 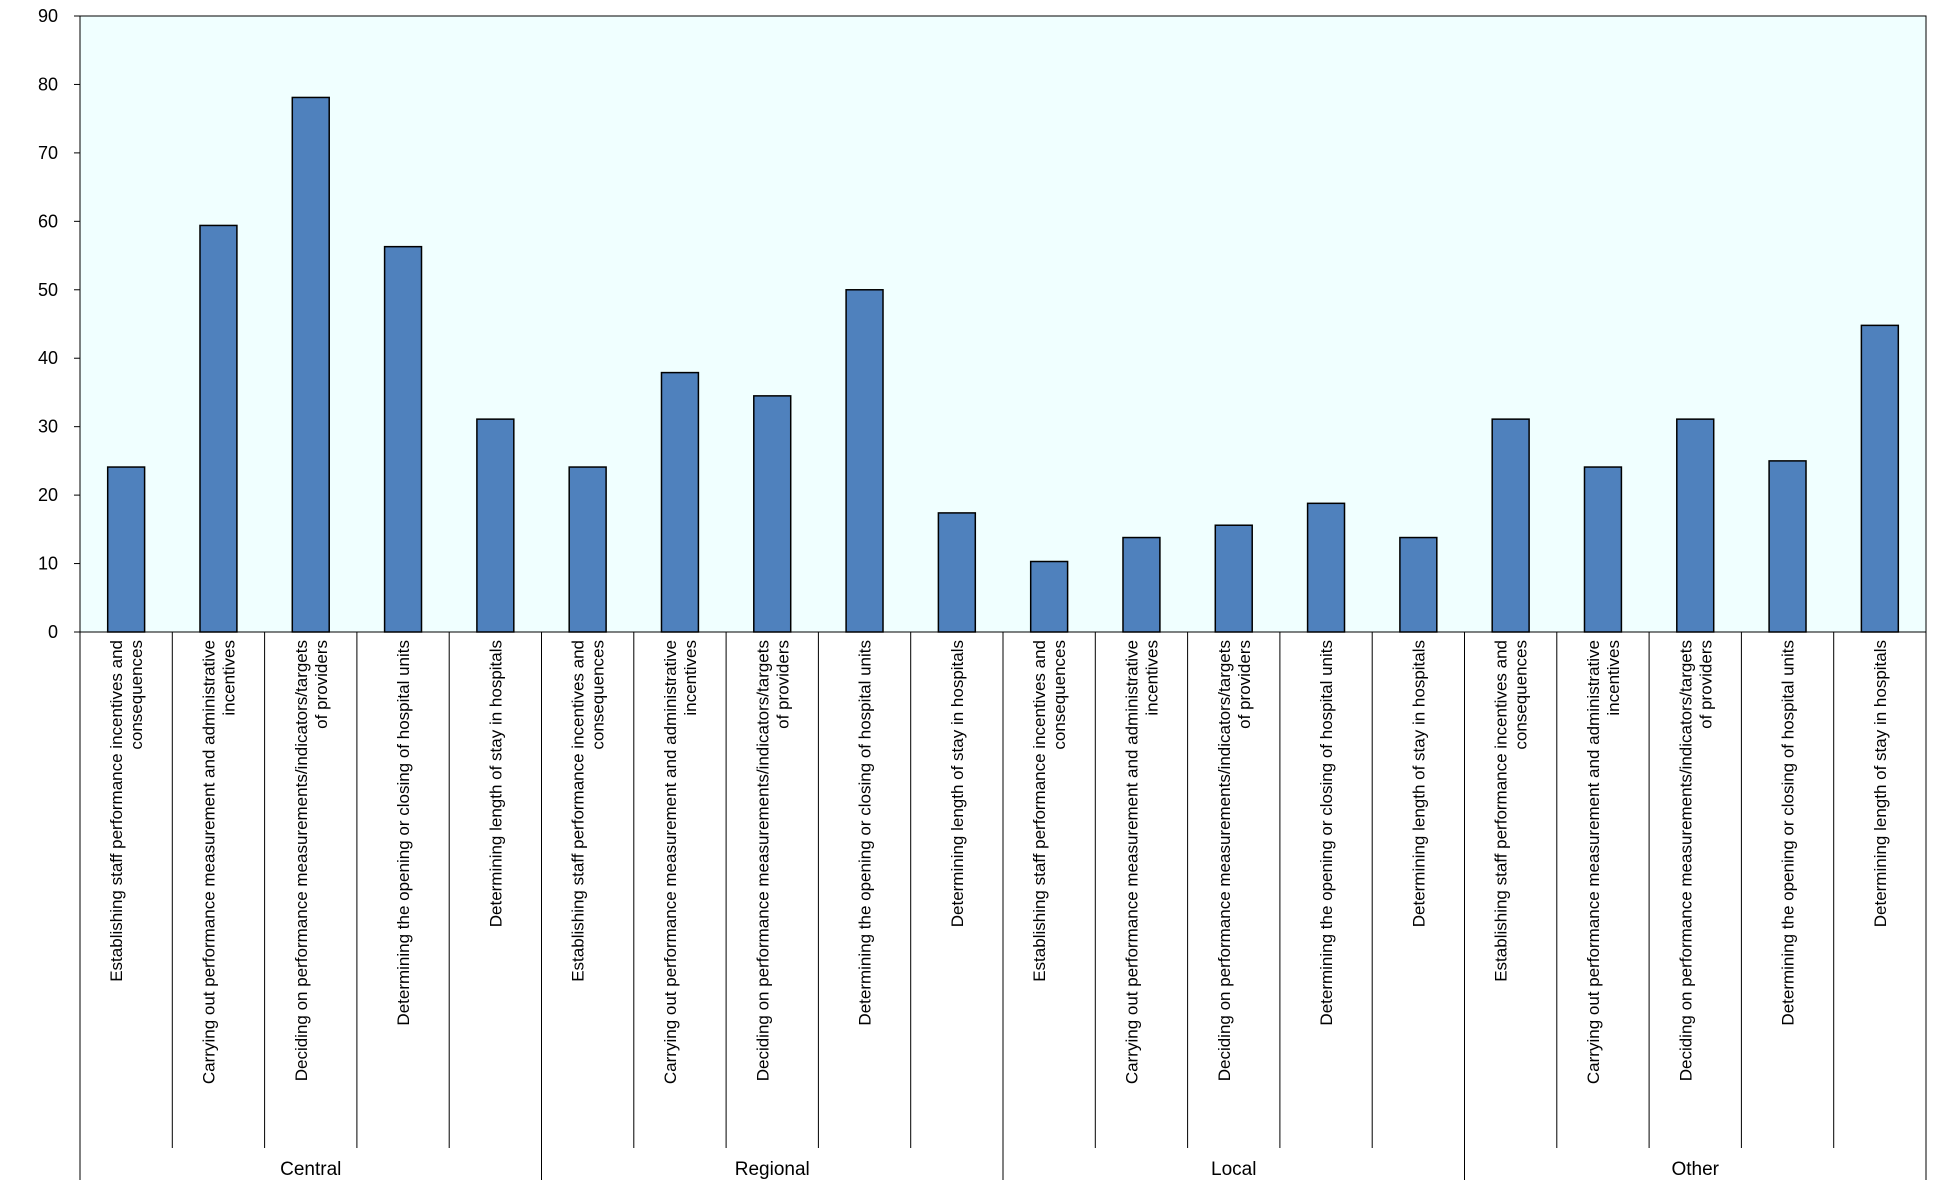 I want to click on y-tick-label: 60, so click(x=48, y=221).